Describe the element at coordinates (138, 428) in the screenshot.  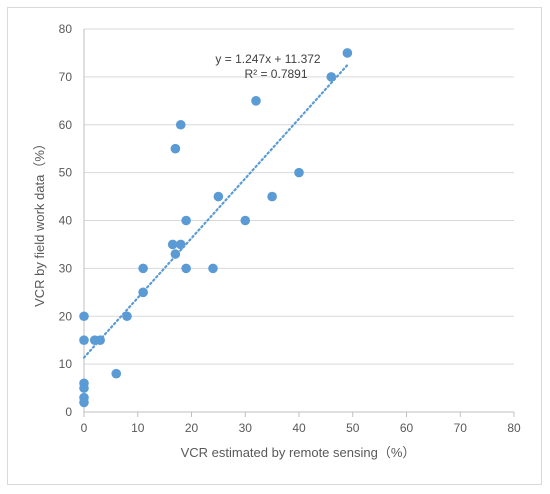
I see `x-tick-label: 10` at that location.